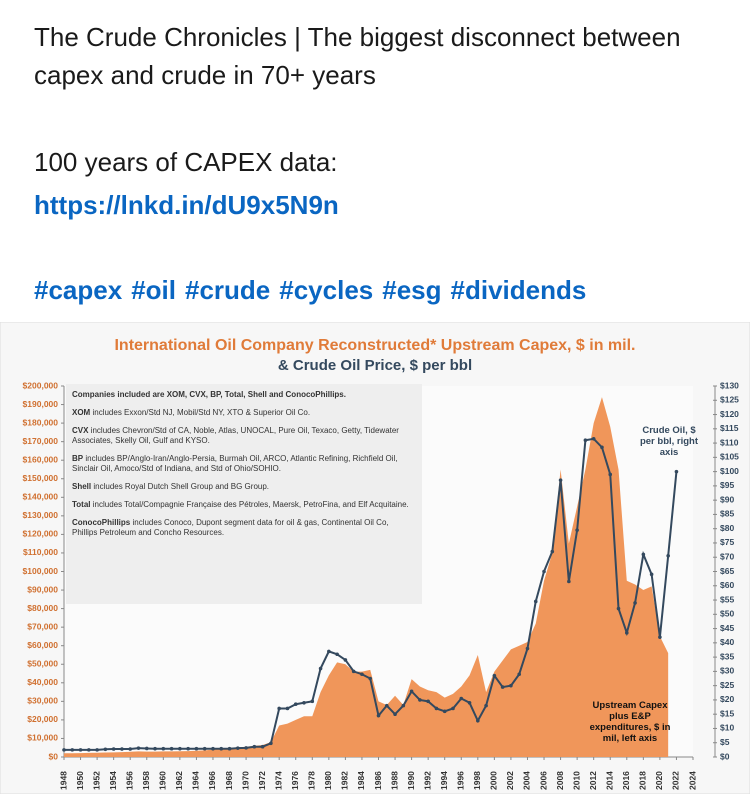  Describe the element at coordinates (41, 422) in the screenshot. I see `y-tick-label: $180,000` at that location.